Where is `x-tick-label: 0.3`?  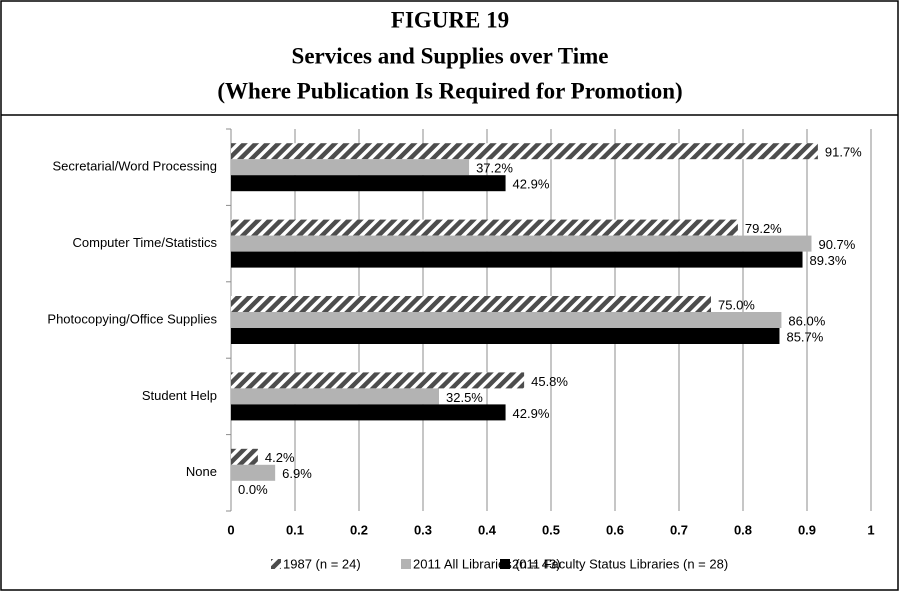
x-tick-label: 0.3 is located at coordinates (423, 529).